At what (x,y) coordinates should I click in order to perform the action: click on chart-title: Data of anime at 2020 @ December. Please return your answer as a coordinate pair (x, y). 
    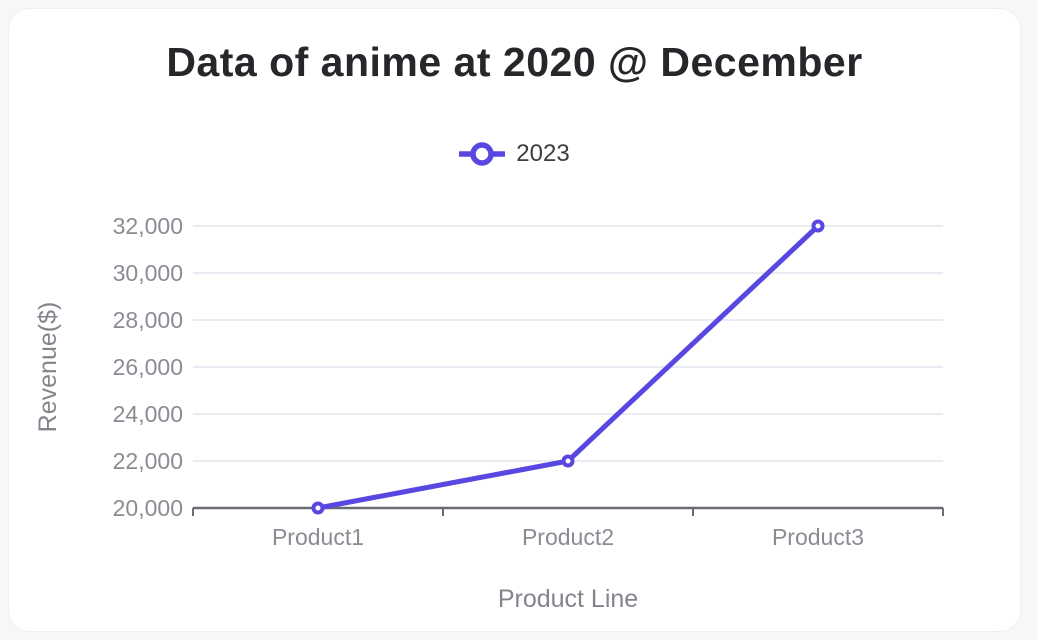
    Looking at the image, I should click on (514, 62).